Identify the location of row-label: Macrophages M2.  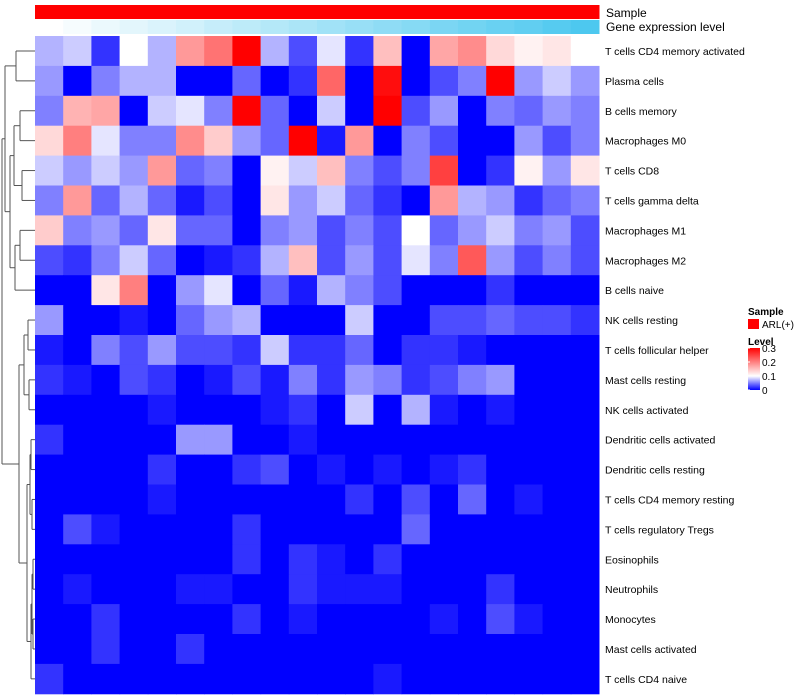
(645, 261).